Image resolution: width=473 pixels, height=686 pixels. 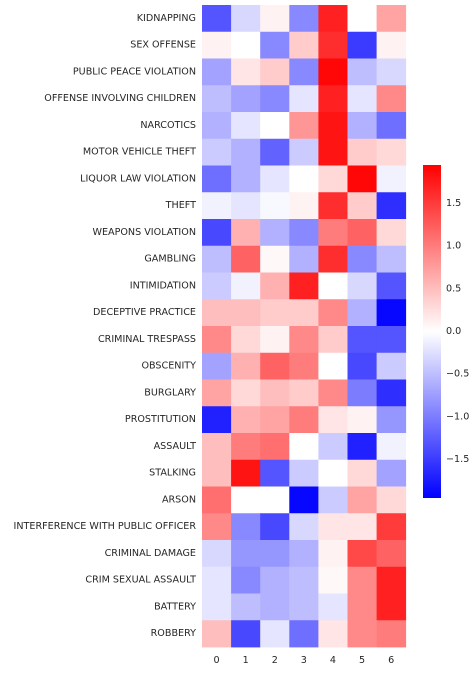 What do you see at coordinates (303, 660) in the screenshot?
I see `x-axis-tick-labels: 0 1 2 3 4 5 6` at bounding box center [303, 660].